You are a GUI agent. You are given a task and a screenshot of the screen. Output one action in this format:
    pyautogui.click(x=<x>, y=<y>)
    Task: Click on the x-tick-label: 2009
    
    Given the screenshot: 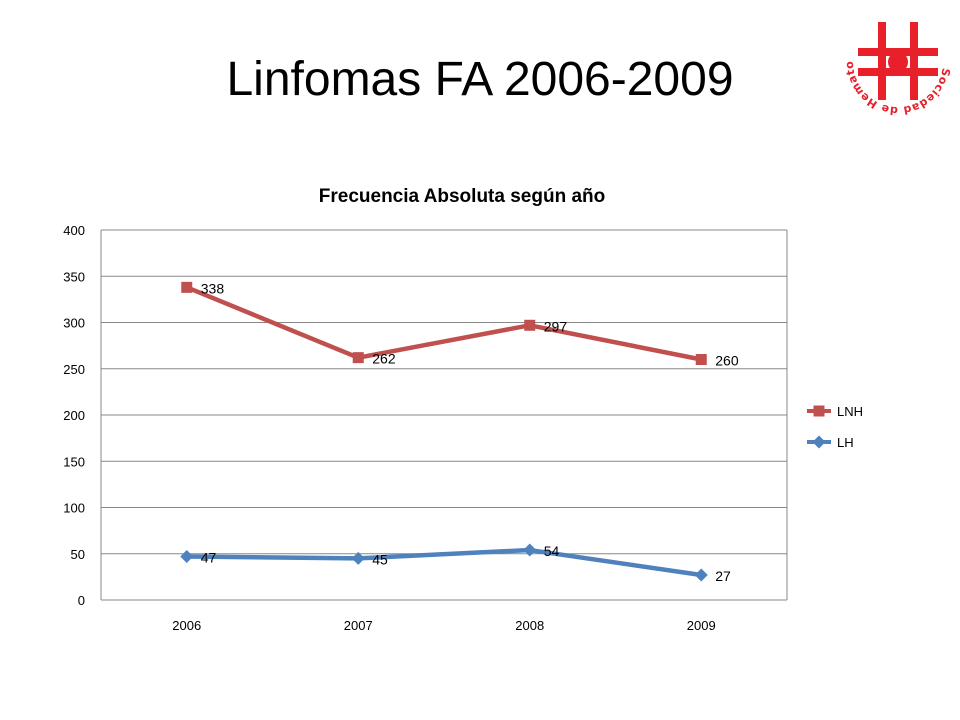 What is the action you would take?
    pyautogui.click(x=701, y=625)
    